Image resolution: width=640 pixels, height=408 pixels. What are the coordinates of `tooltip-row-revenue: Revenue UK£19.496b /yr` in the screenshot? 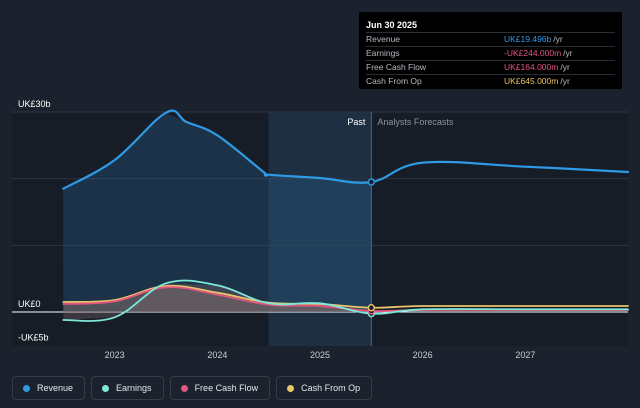 It's located at (490, 39).